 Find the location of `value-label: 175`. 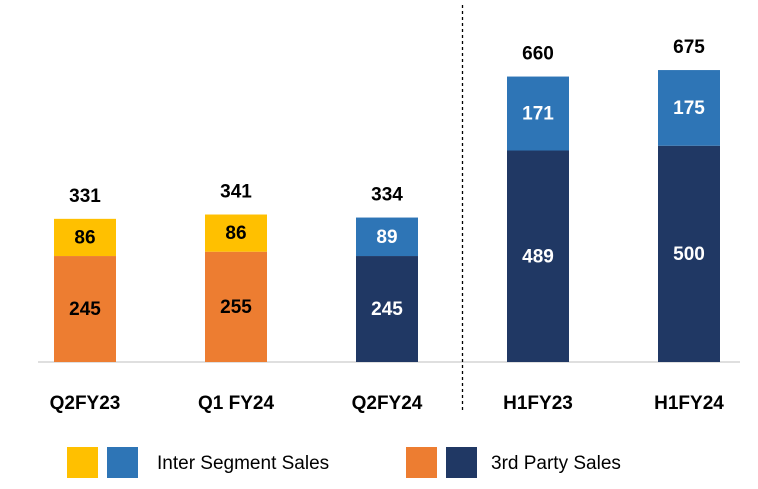

value-label: 175 is located at coordinates (689, 108).